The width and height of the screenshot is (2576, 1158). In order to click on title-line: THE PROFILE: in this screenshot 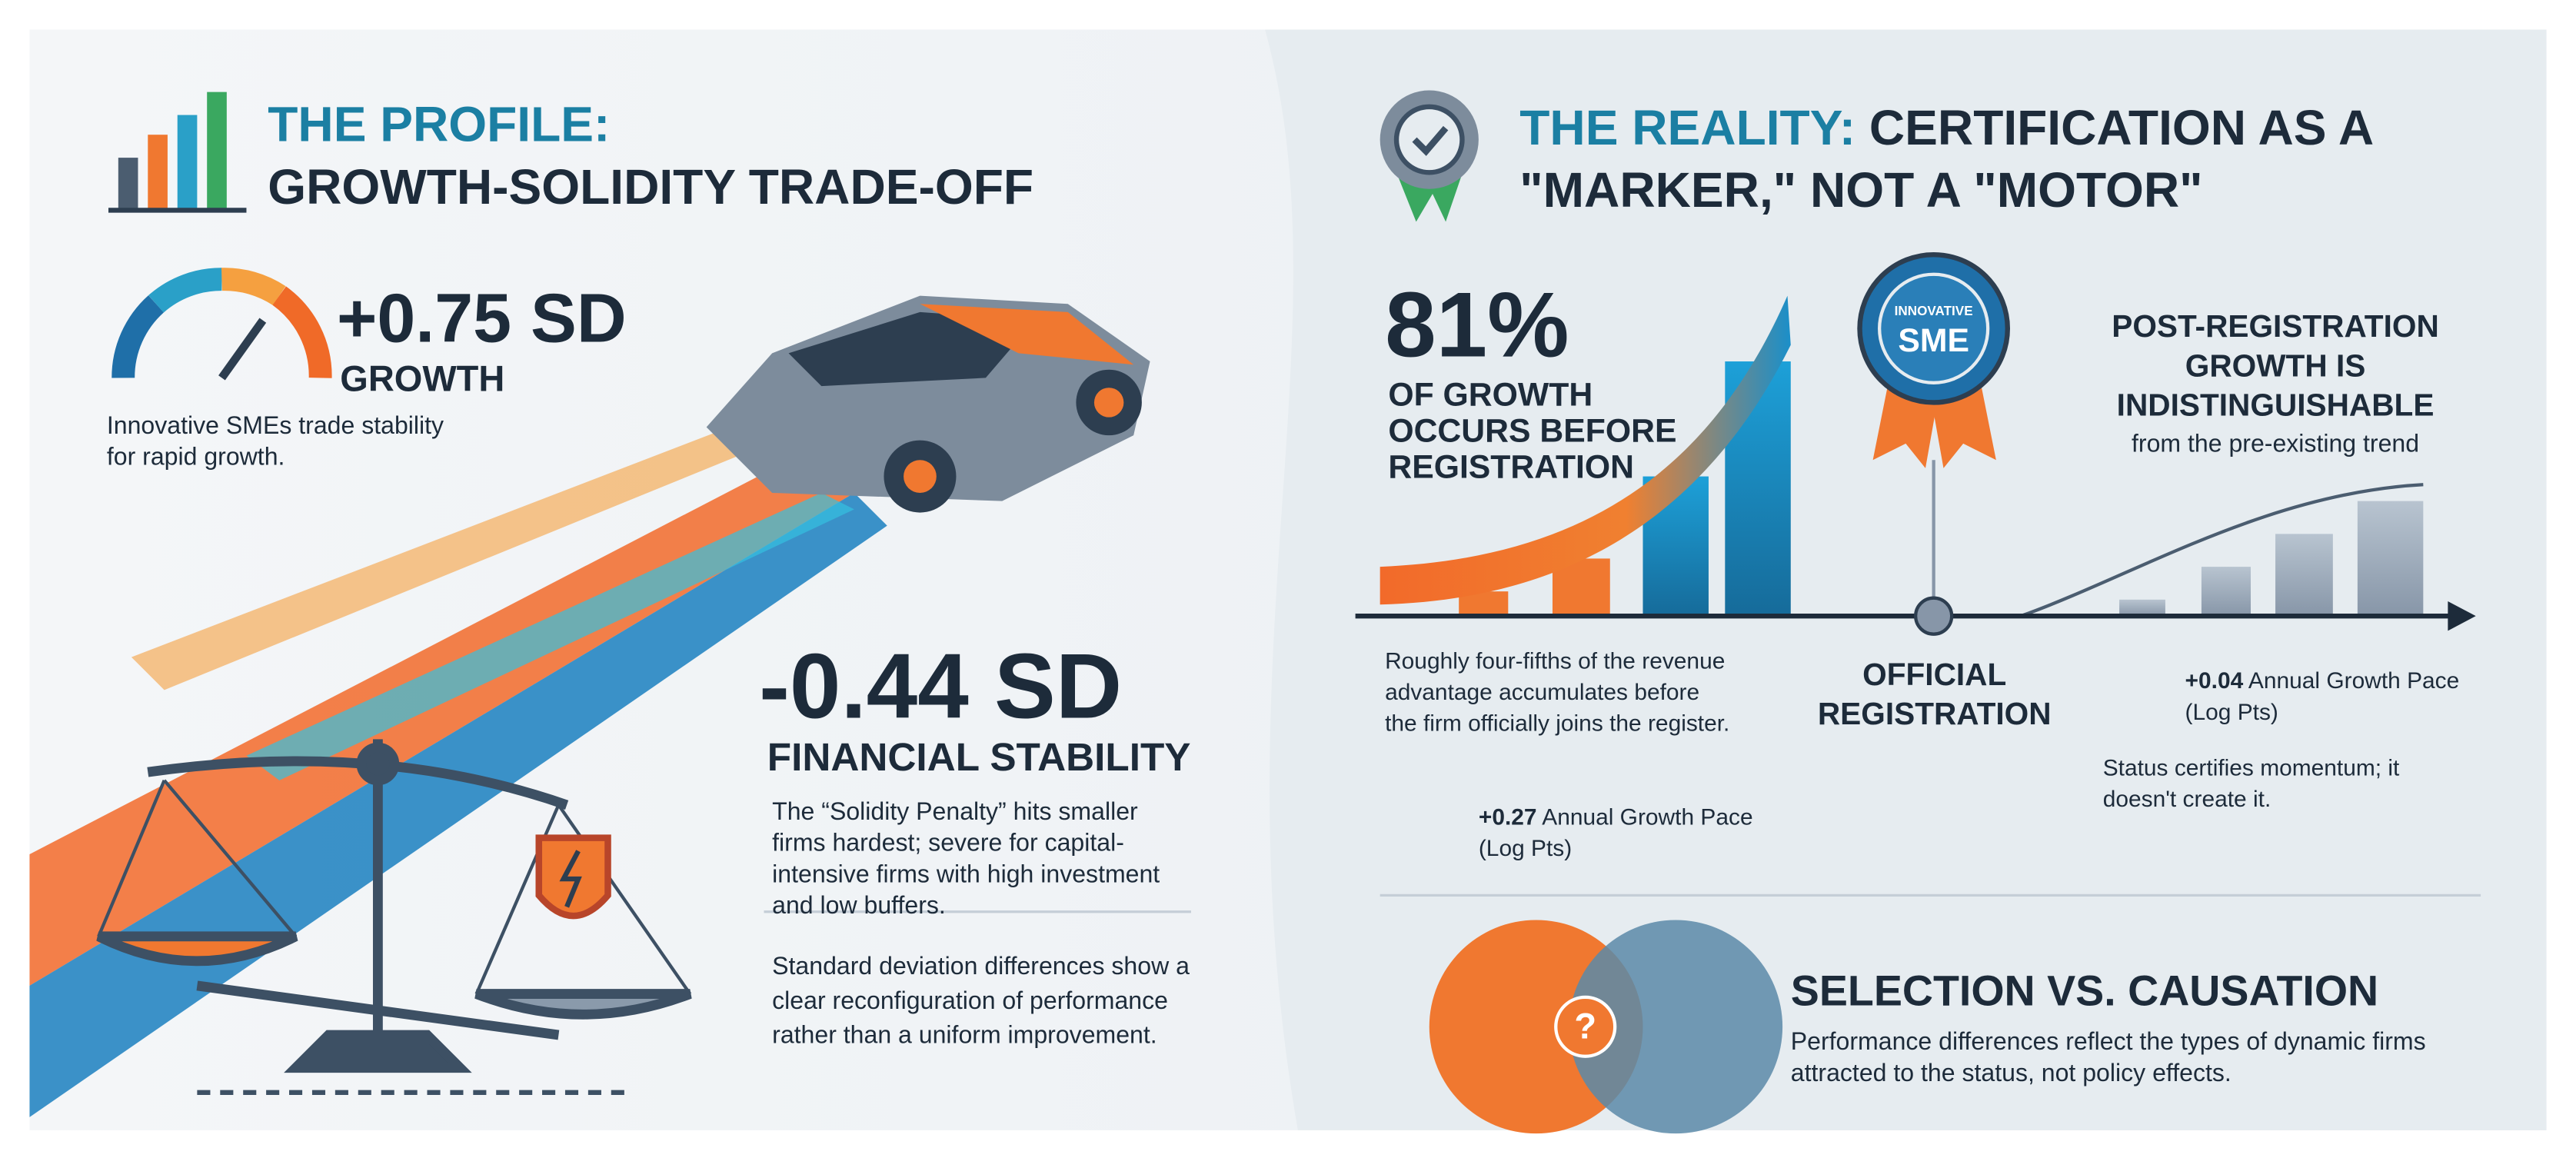, I will do `click(439, 125)`.